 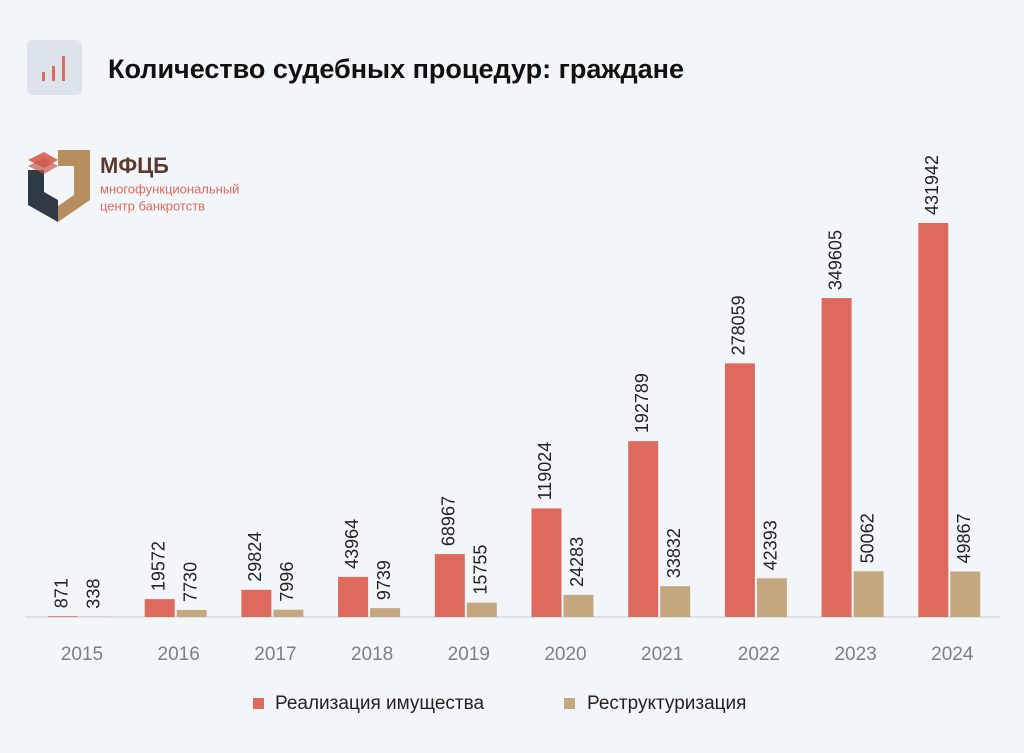 What do you see at coordinates (835, 260) in the screenshot?
I see `value-label: 349605` at bounding box center [835, 260].